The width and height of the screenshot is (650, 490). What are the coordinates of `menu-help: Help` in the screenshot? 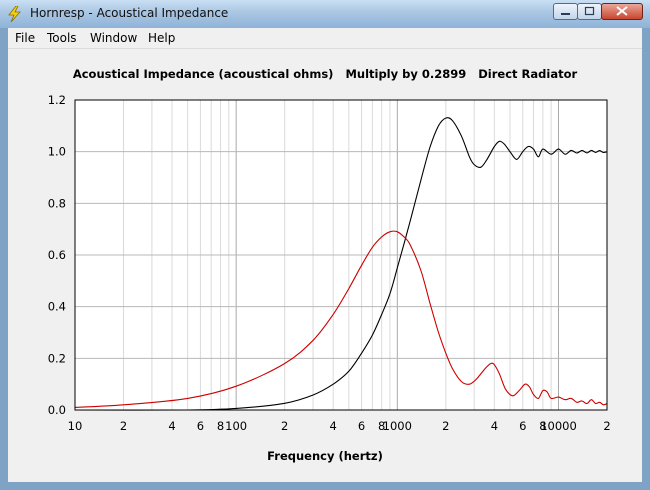 It's located at (162, 38).